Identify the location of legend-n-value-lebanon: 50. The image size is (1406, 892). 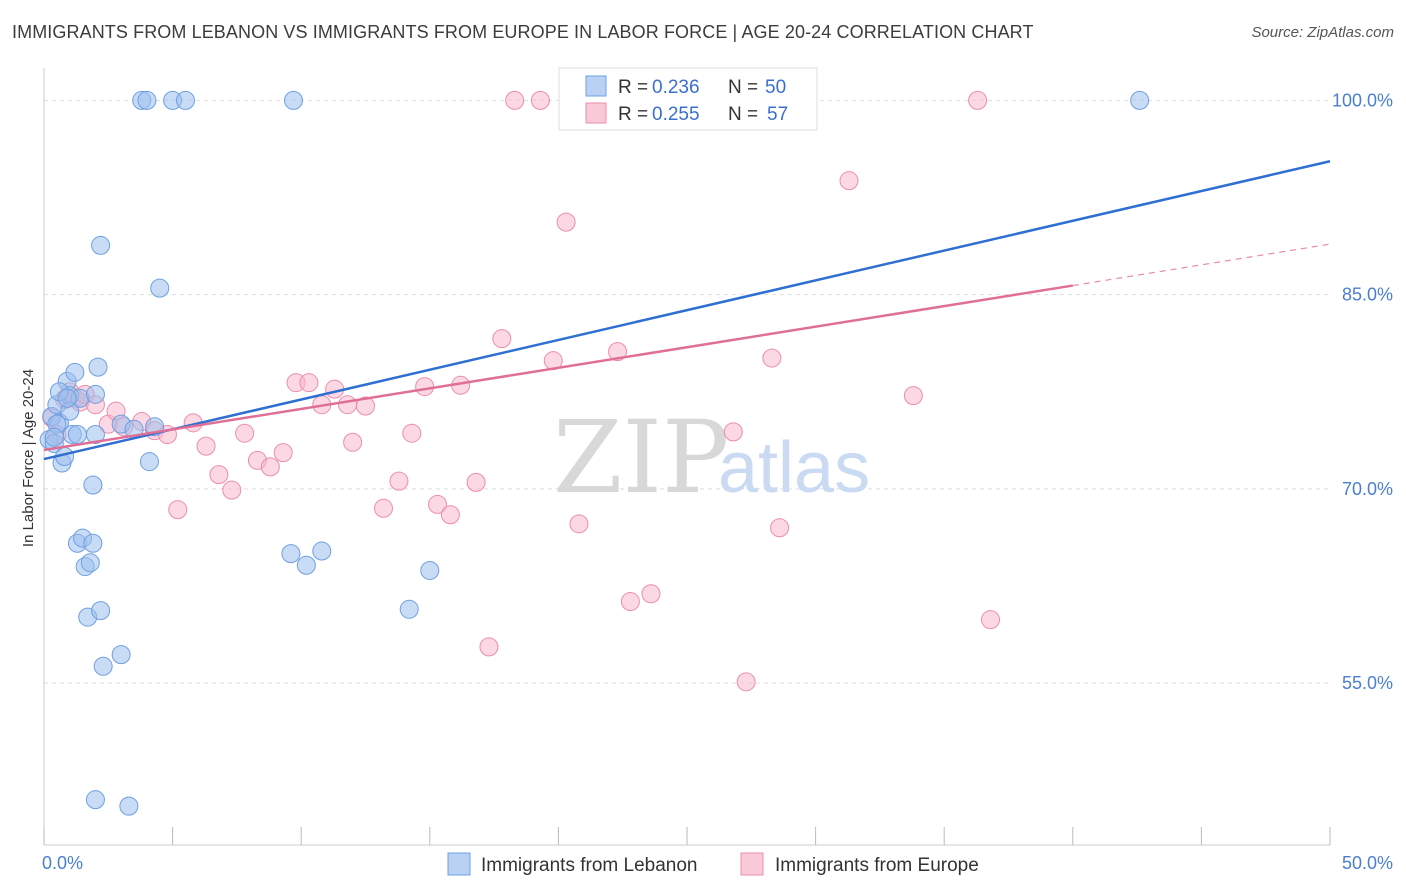
(775, 87).